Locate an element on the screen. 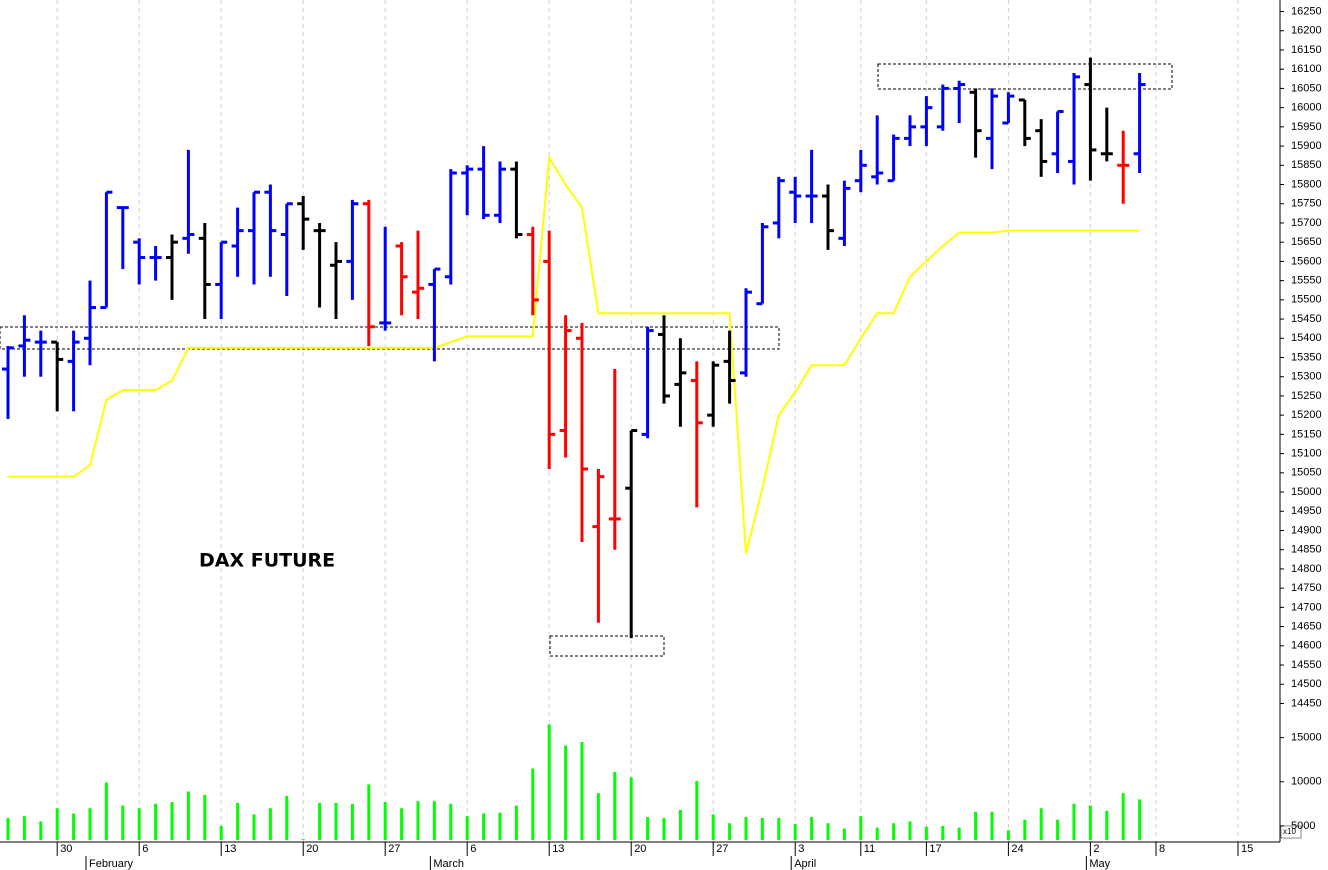 The image size is (1328, 870). y-tick-label: 15100 is located at coordinates (1306, 454).